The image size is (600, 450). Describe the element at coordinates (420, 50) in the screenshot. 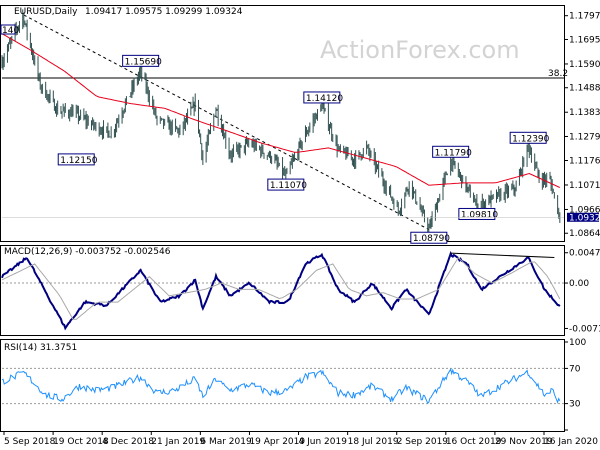

I see `watermark: ActionForex.com` at that location.